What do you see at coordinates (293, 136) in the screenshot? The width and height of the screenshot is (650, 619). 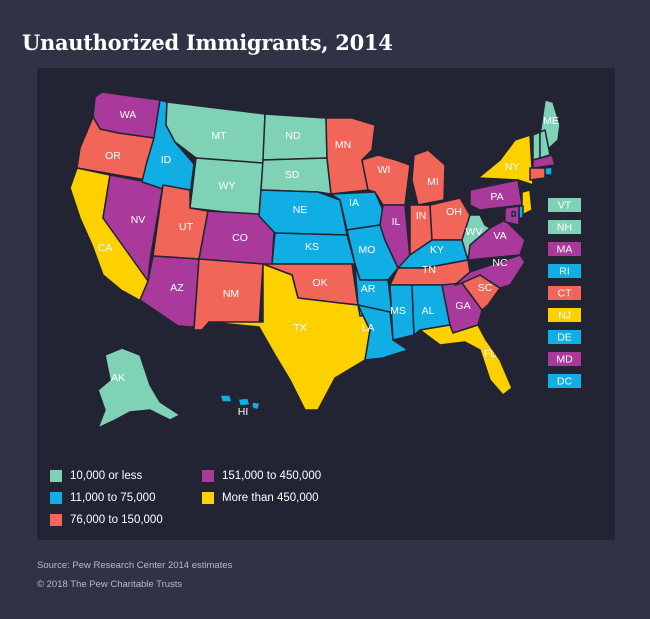 I see `state-label-nd: ND` at bounding box center [293, 136].